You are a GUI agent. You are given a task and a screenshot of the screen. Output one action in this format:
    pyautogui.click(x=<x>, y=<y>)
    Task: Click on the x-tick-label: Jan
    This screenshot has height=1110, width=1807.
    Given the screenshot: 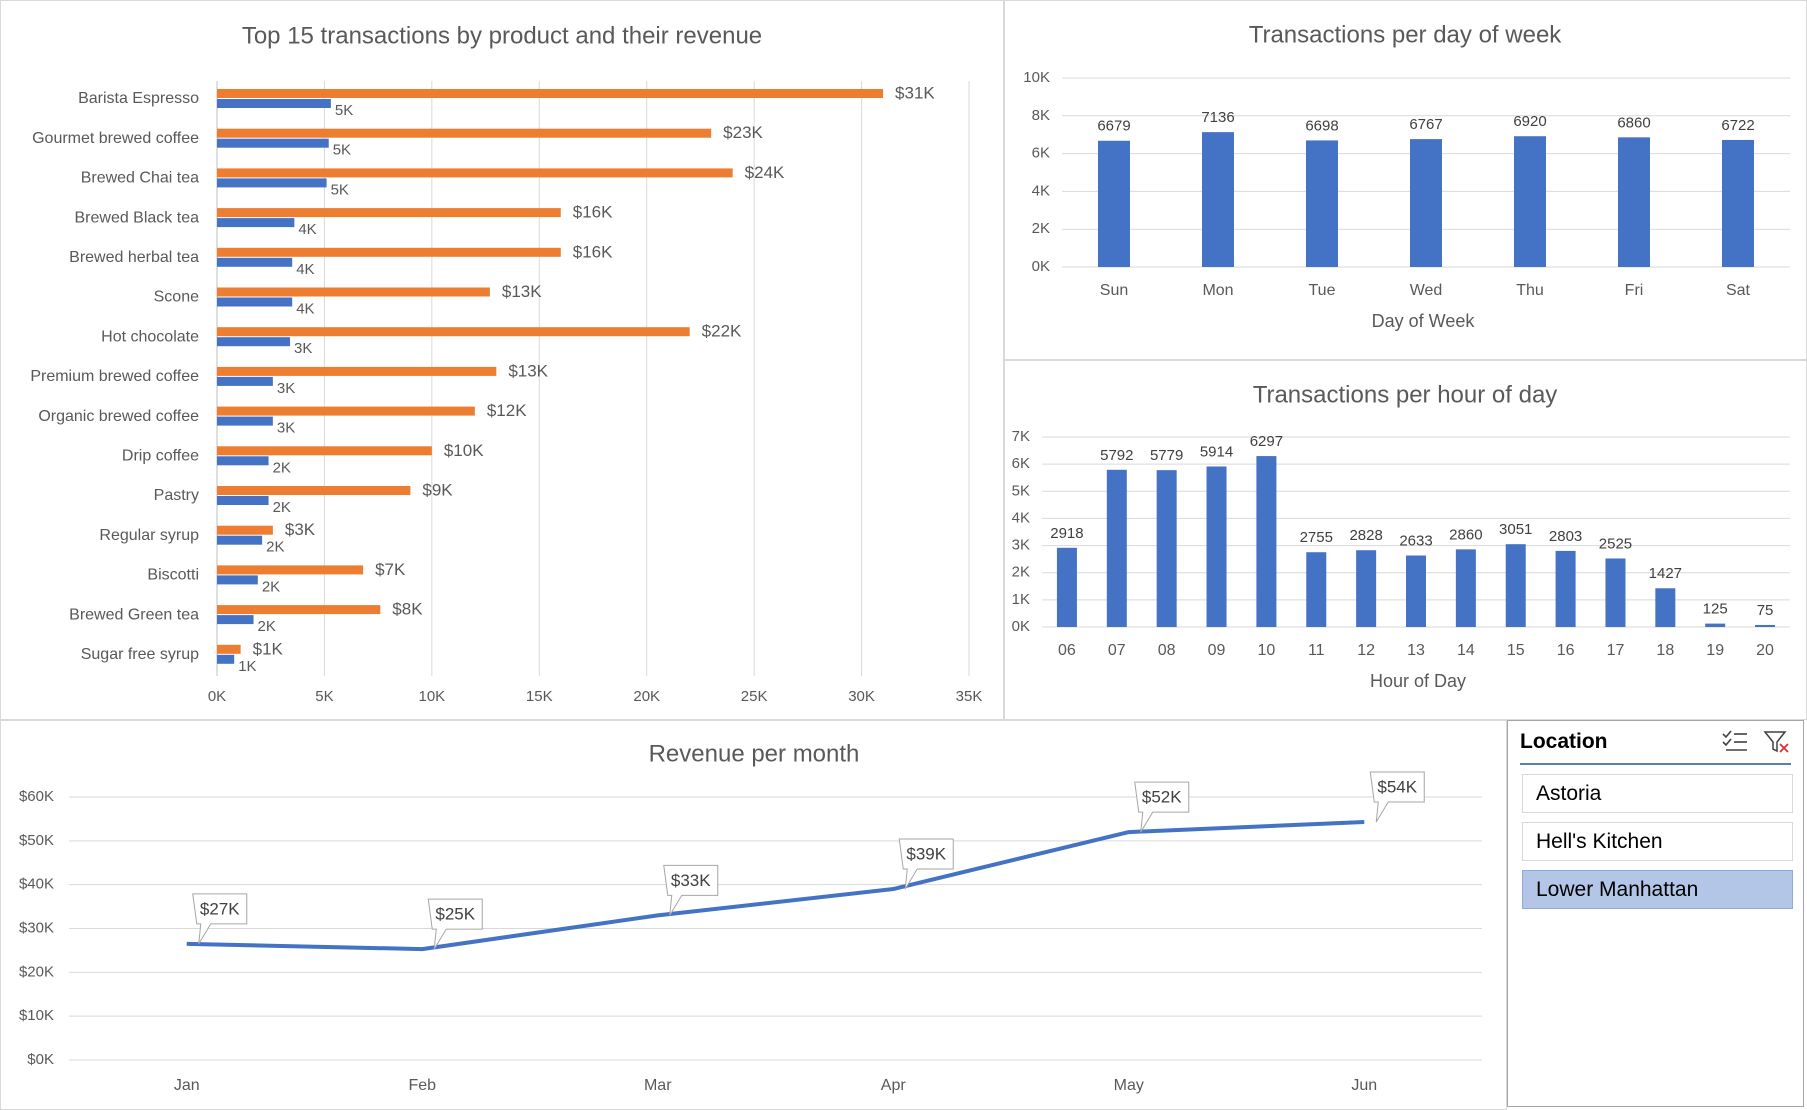 What is the action you would take?
    pyautogui.click(x=187, y=1085)
    